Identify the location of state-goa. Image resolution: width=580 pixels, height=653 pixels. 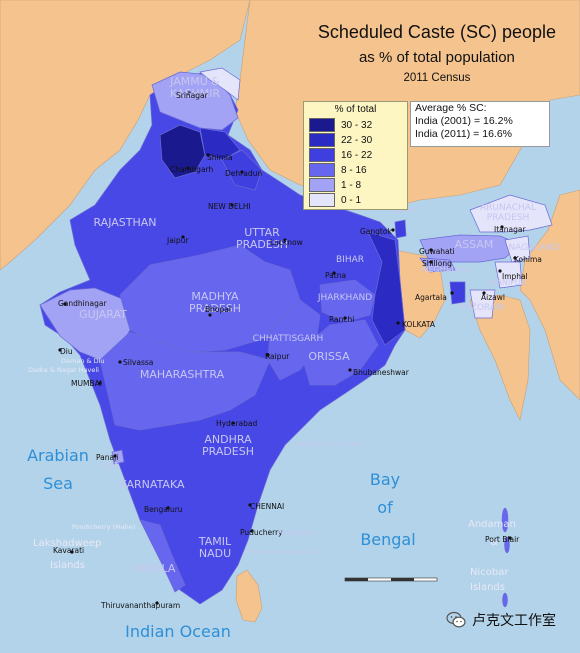
(118, 457).